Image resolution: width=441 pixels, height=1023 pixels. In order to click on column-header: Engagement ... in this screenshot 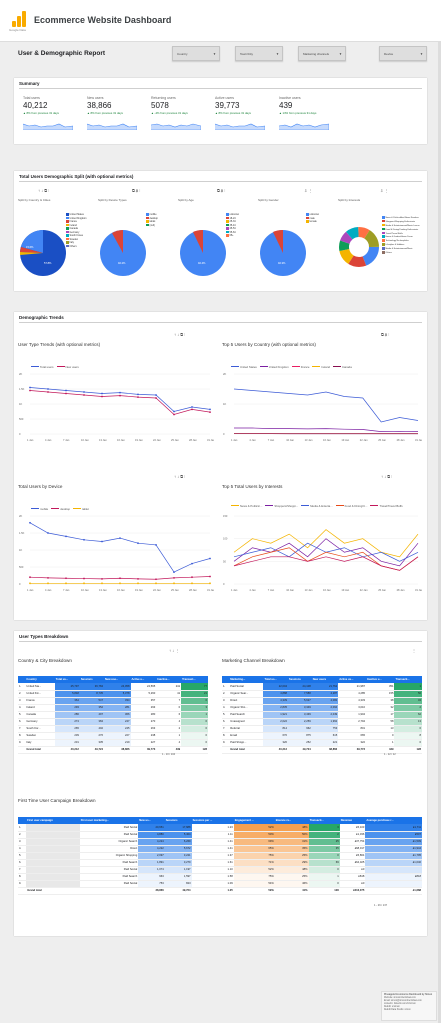, I will do `click(254, 820)`.